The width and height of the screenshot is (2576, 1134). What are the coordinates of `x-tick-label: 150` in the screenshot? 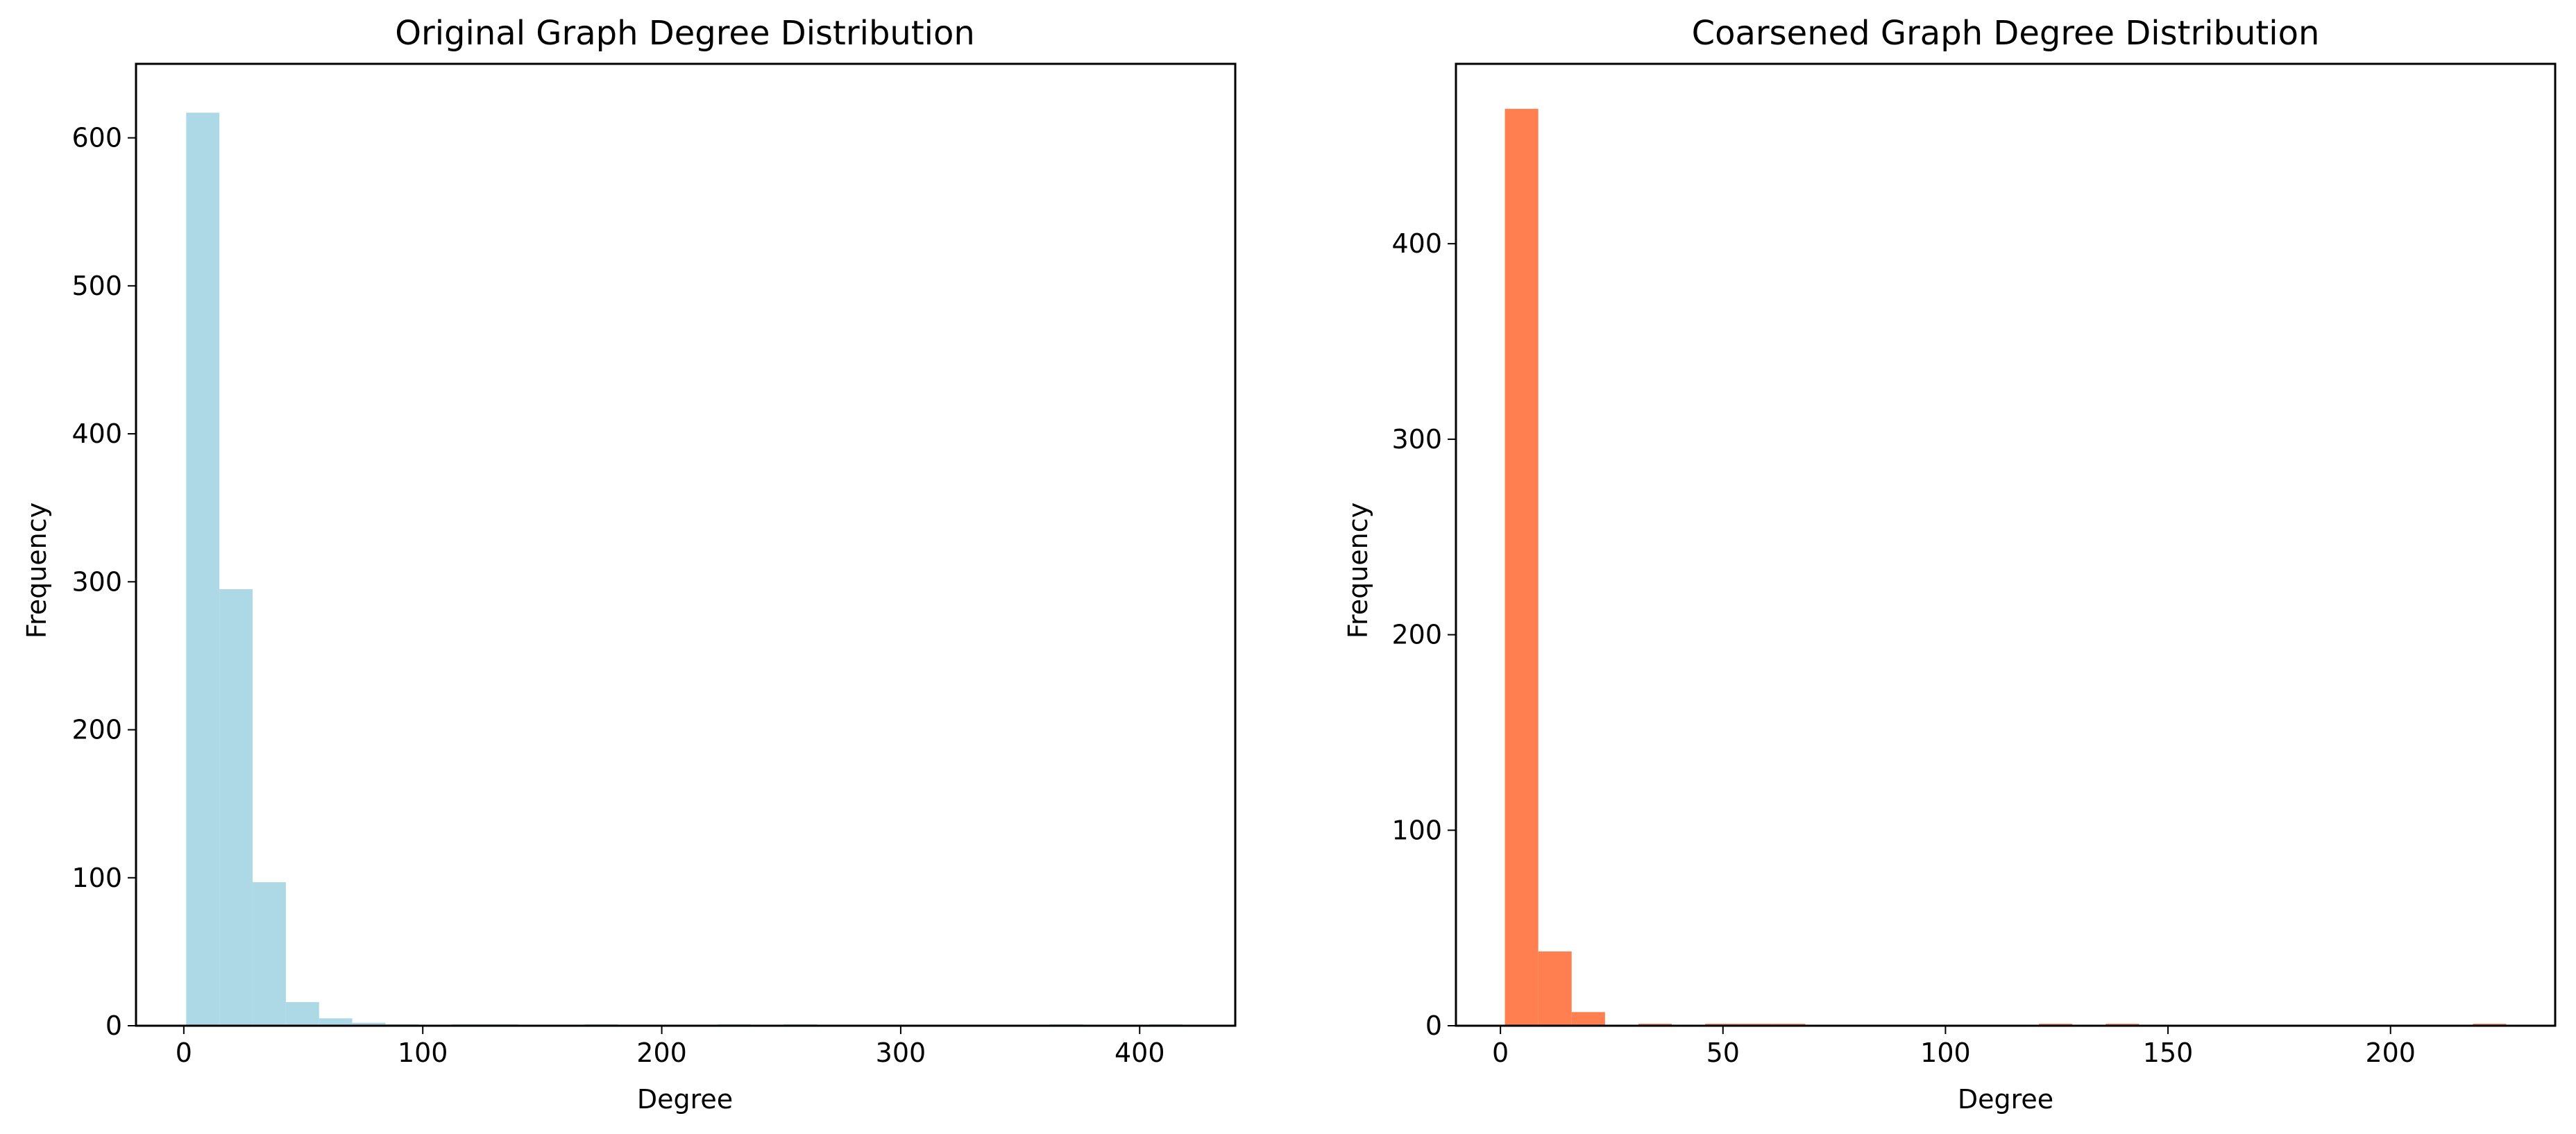 It's located at (2169, 1053).